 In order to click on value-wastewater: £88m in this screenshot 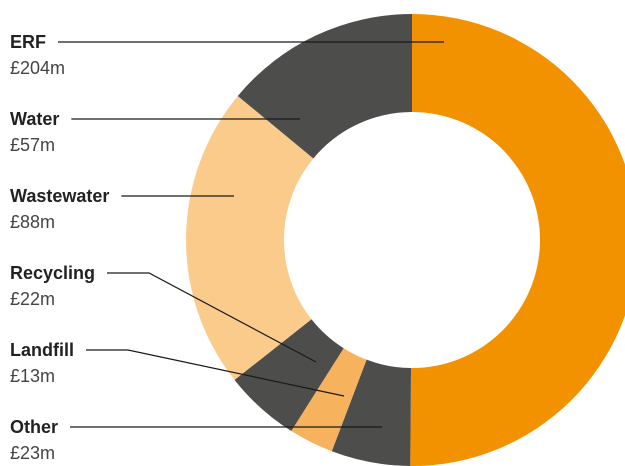, I will do `click(32, 222)`.